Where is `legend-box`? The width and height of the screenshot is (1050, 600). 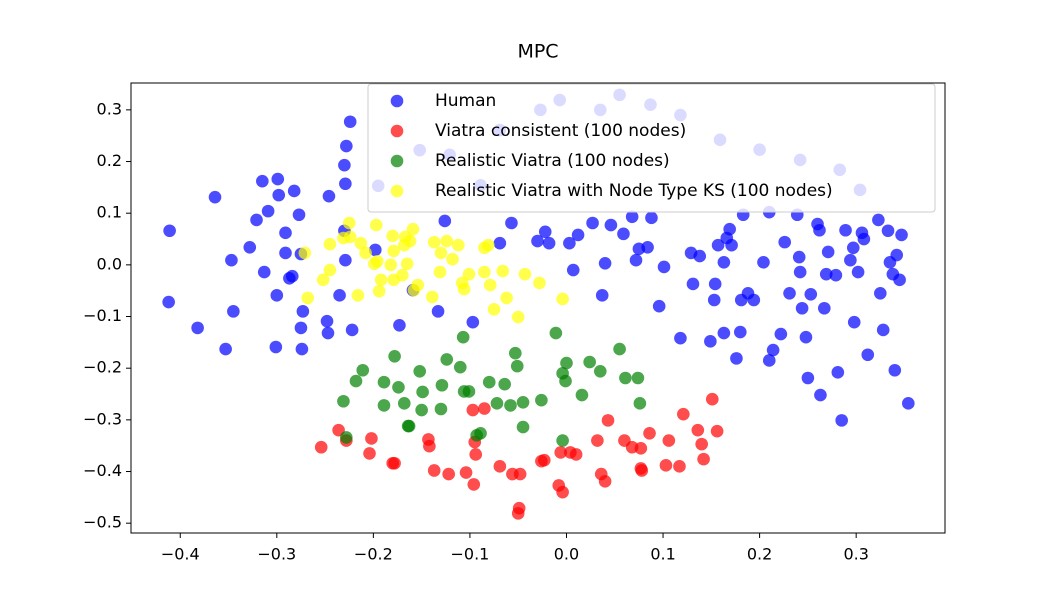 legend-box is located at coordinates (651, 148).